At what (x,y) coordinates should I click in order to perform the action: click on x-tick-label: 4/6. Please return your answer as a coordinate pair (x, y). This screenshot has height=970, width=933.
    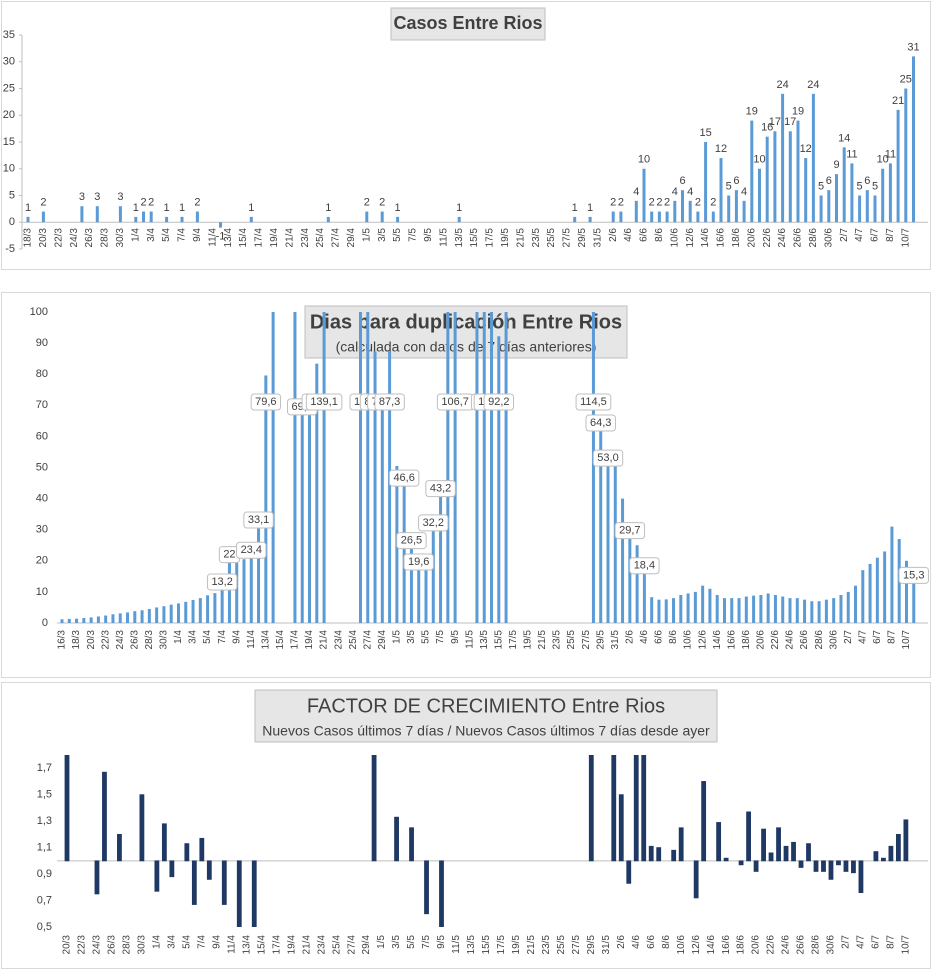
    Looking at the image, I should click on (636, 942).